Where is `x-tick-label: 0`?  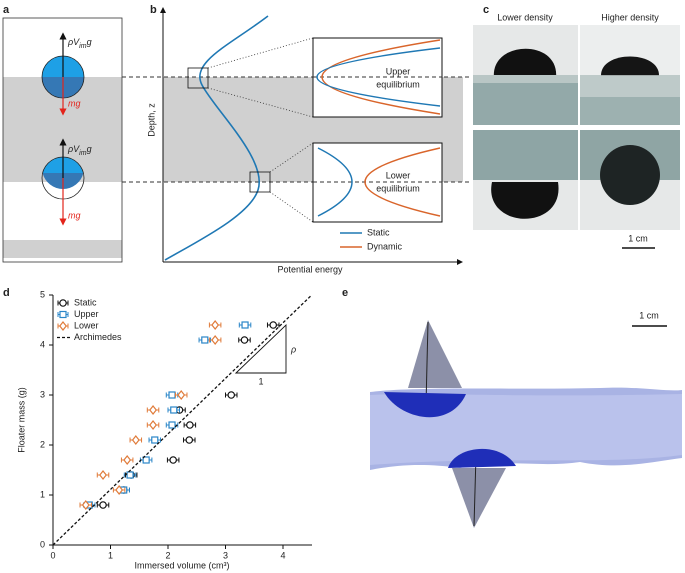
x-tick-label: 0 is located at coordinates (52, 555).